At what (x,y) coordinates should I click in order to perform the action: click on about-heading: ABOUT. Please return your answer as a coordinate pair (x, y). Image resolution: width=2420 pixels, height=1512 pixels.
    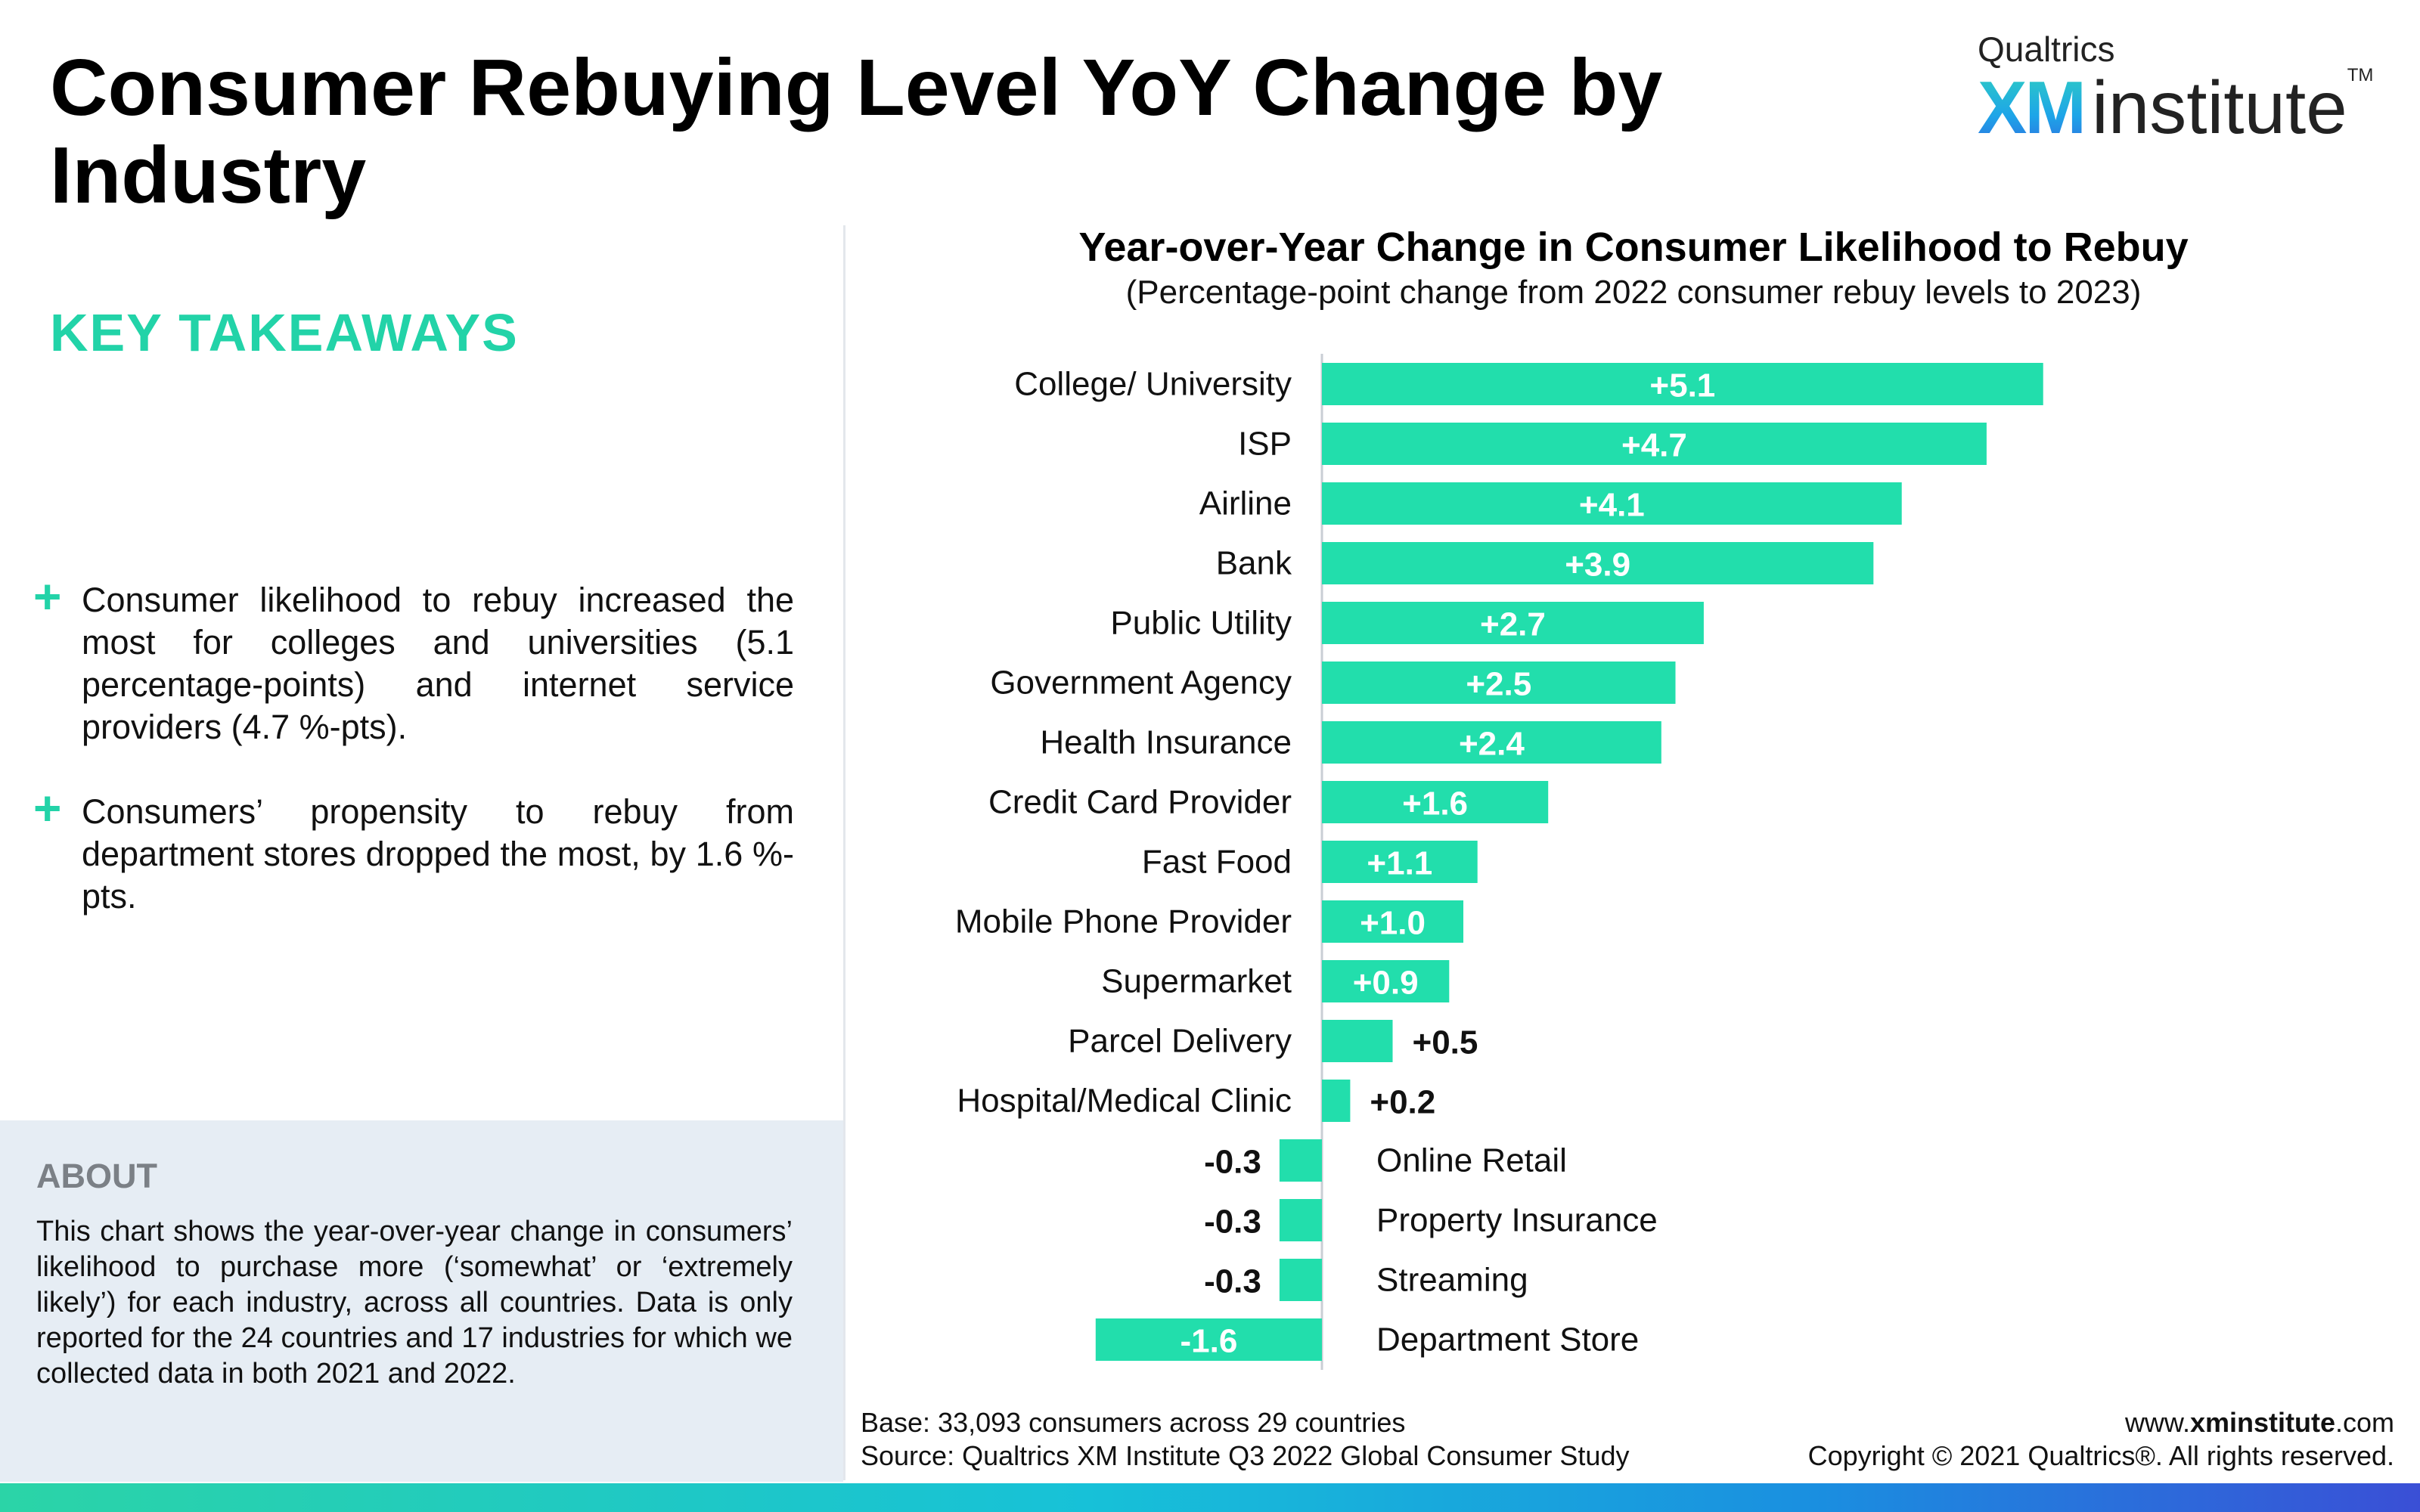
    Looking at the image, I should click on (96, 1176).